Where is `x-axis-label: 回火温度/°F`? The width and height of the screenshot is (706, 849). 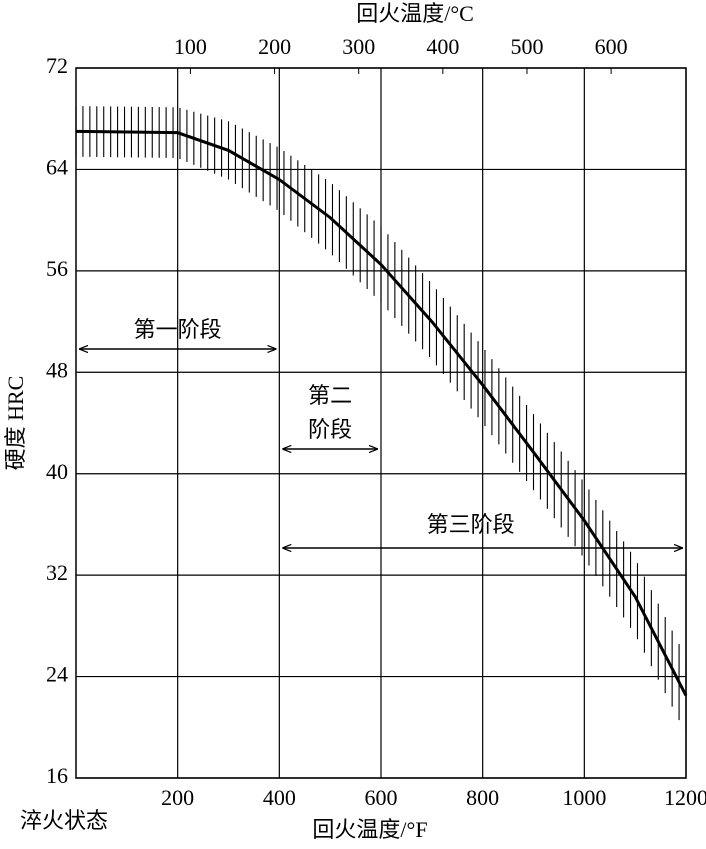
x-axis-label: 回火温度/°F is located at coordinates (369, 829).